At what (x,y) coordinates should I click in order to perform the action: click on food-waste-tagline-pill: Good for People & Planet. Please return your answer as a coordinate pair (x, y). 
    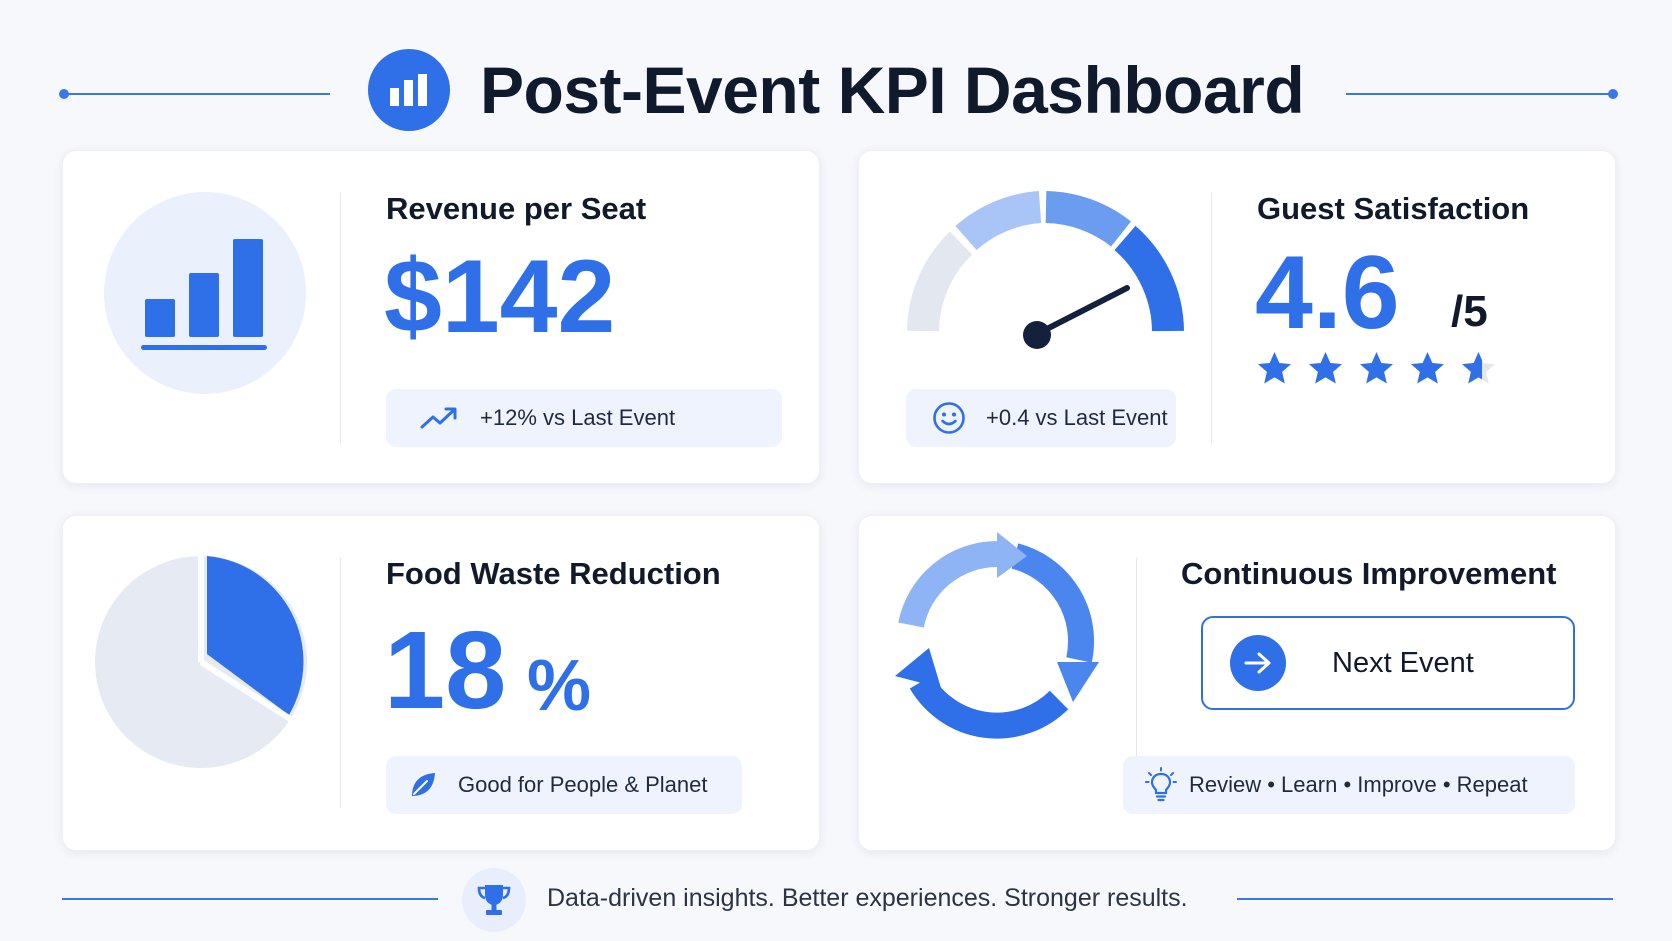
    Looking at the image, I should click on (564, 785).